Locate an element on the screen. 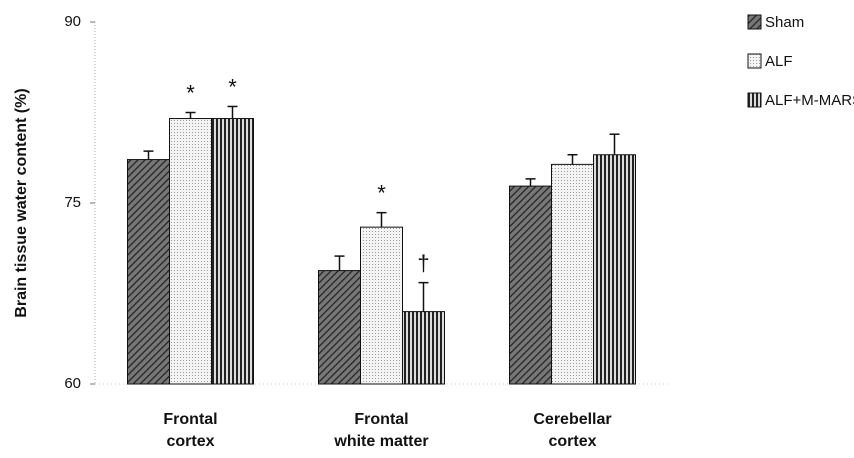  y-tick-label: 90 is located at coordinates (72, 21).